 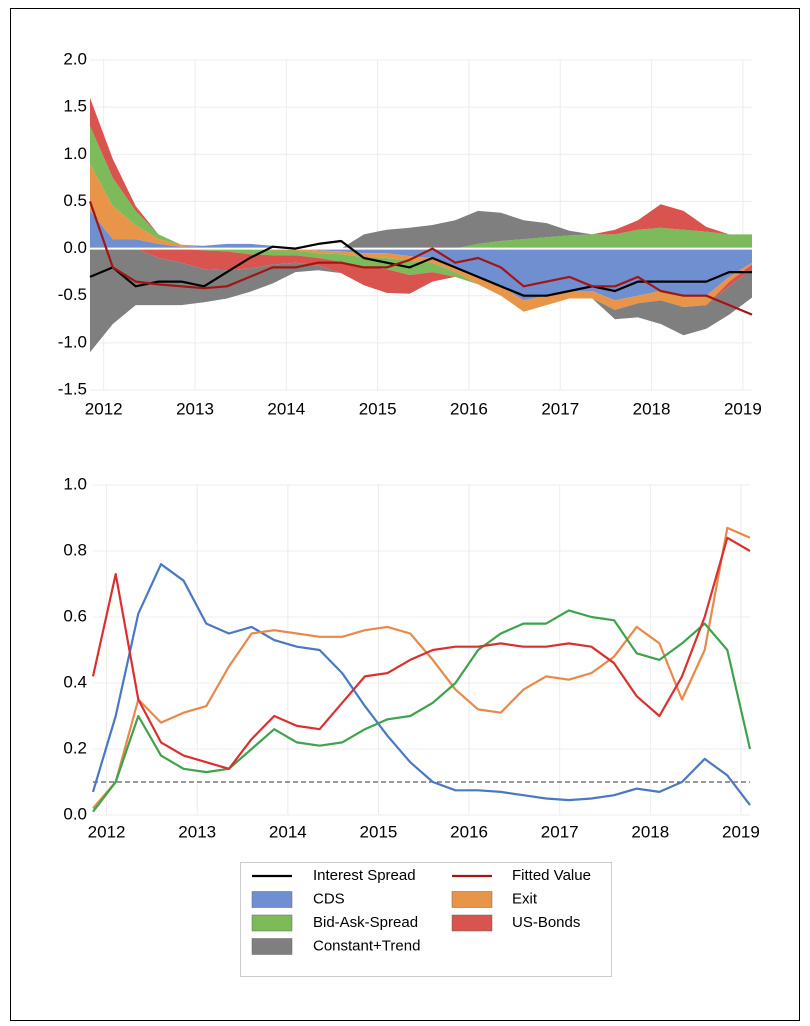 What do you see at coordinates (75, 58) in the screenshot?
I see `y-tick-label: 2.0` at bounding box center [75, 58].